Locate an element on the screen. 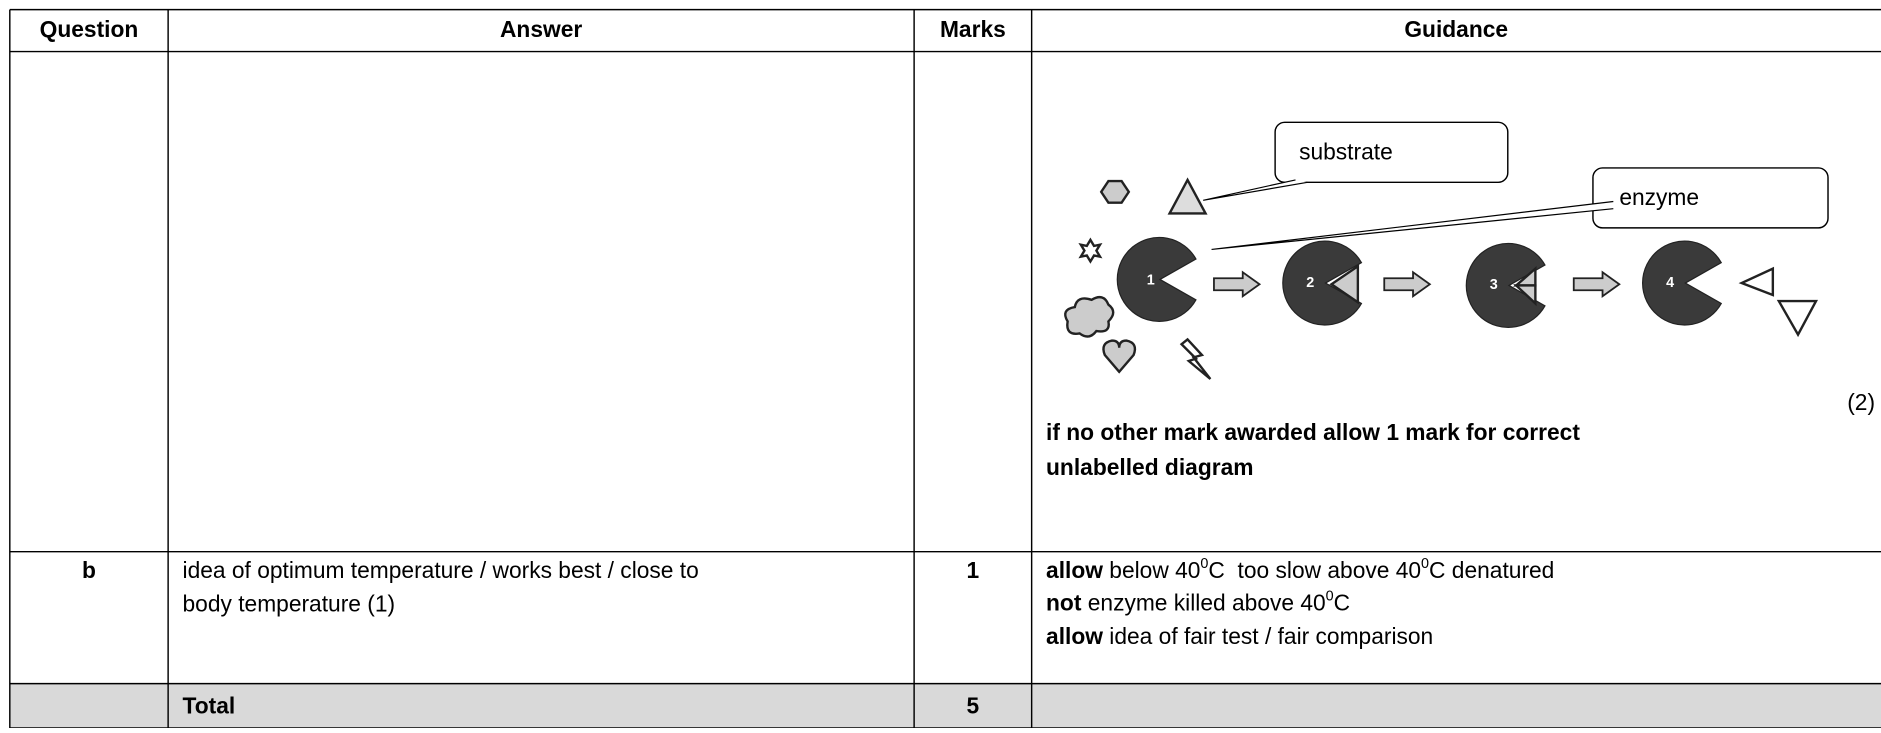  step-label: 2 is located at coordinates (1310, 283).